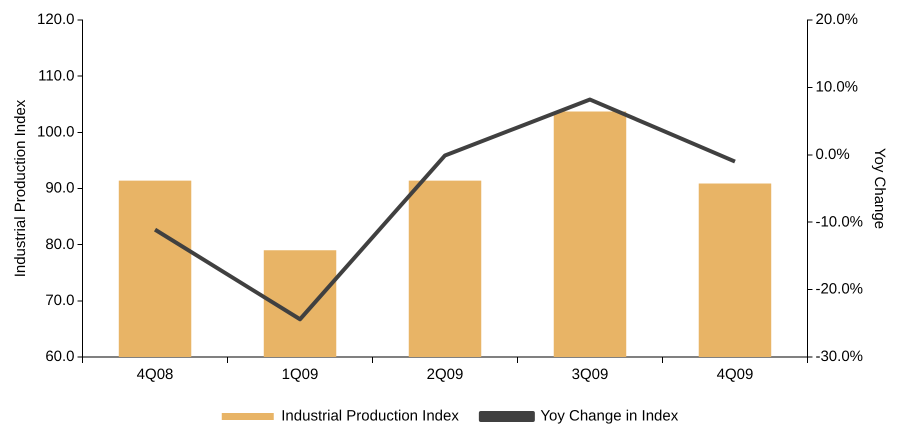 The image size is (904, 442). Describe the element at coordinates (839, 221) in the screenshot. I see `y2-tick-label: -10.0%` at that location.